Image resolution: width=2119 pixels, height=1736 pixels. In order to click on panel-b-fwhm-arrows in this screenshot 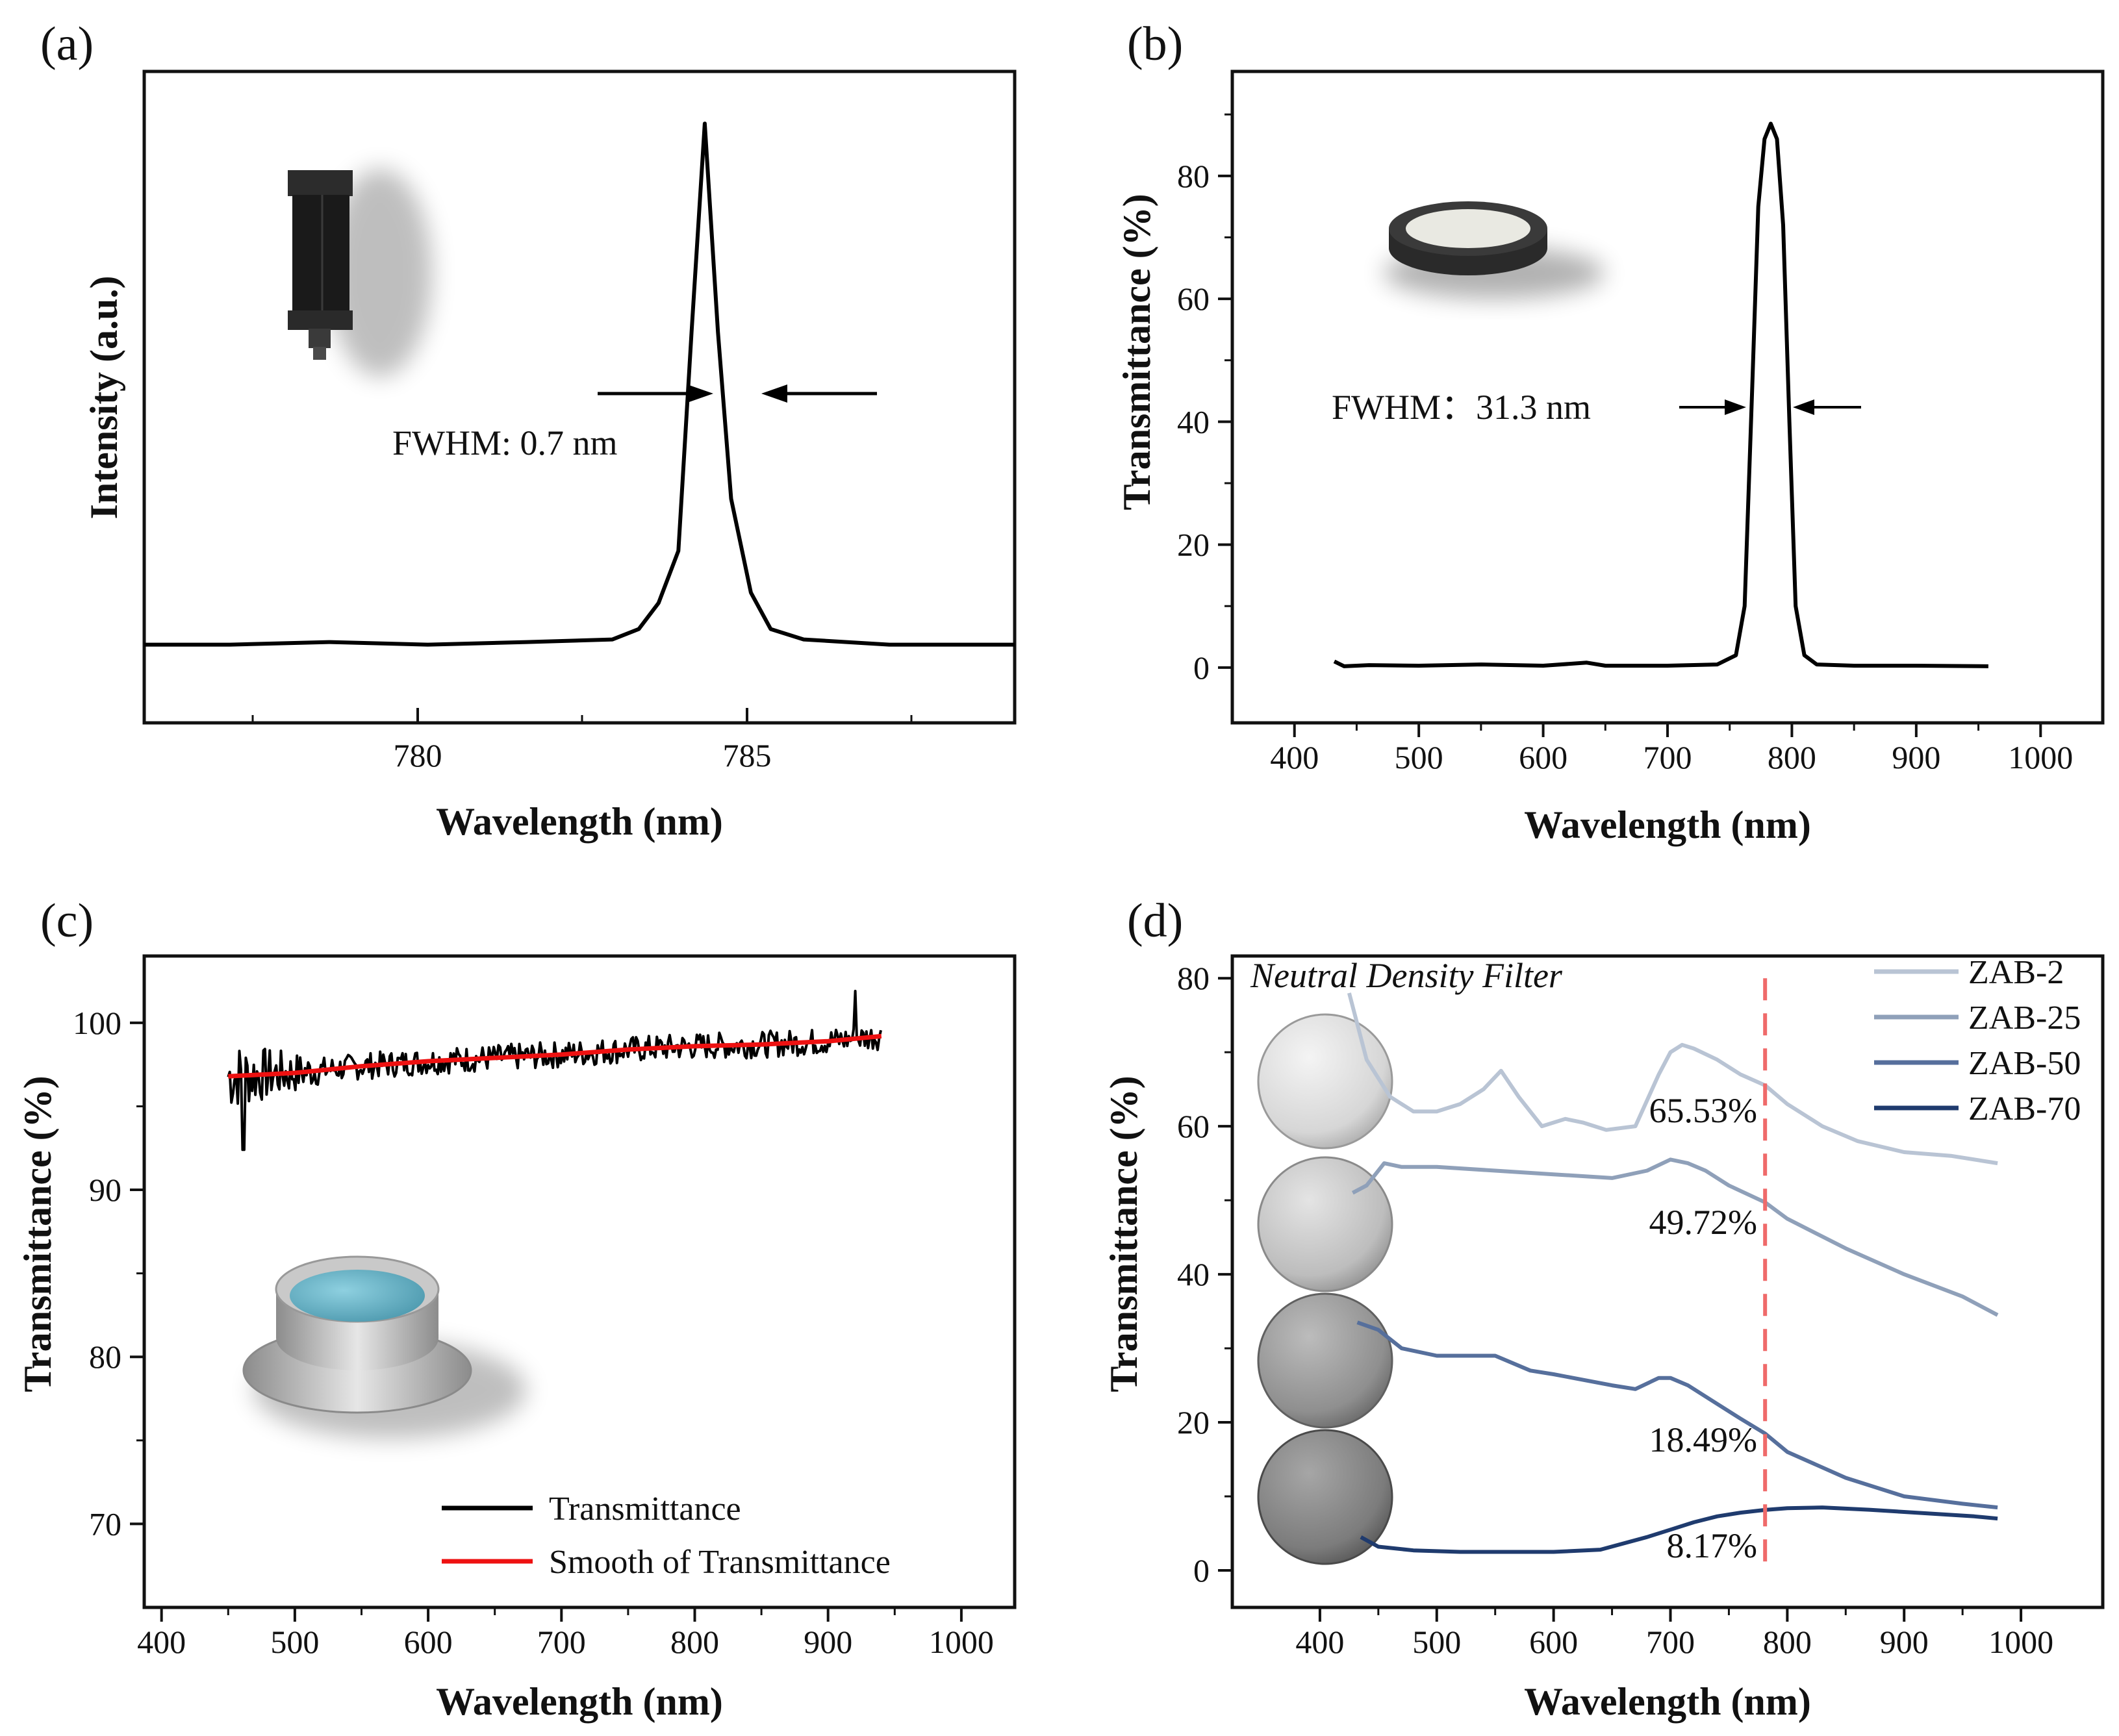, I will do `click(1770, 407)`.